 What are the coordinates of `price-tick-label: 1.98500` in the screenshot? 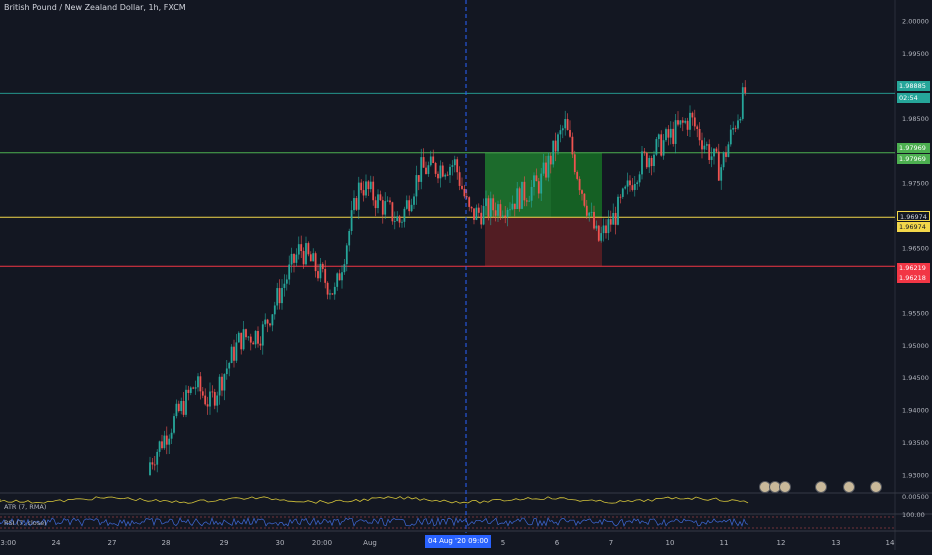 It's located at (915, 119).